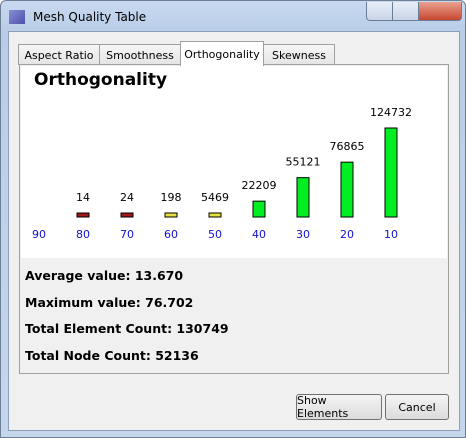 Image resolution: width=466 pixels, height=438 pixels. Describe the element at coordinates (391, 234) in the screenshot. I see `category-label: 10` at that location.